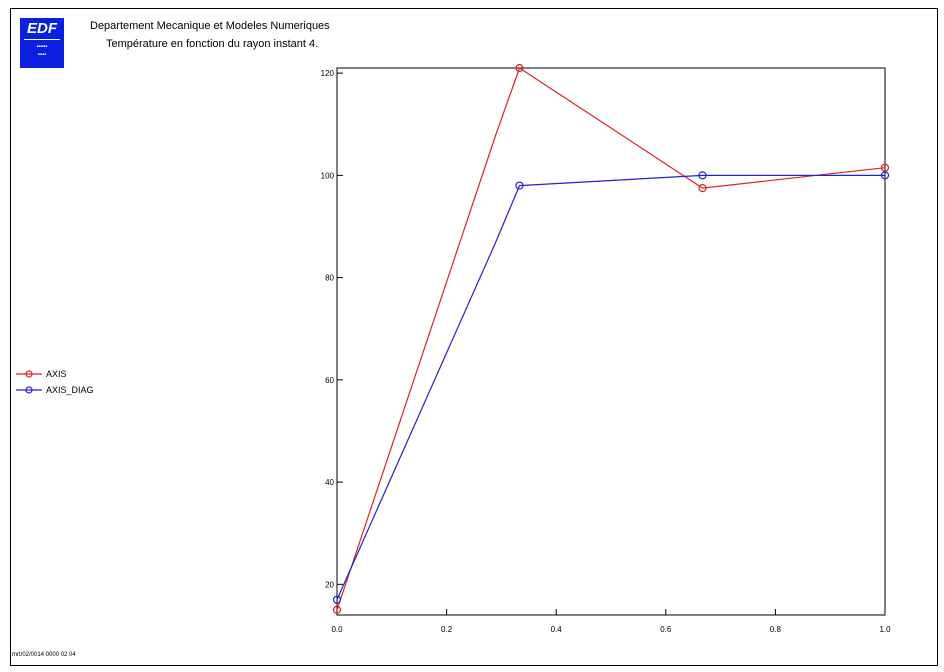 The width and height of the screenshot is (944, 672). I want to click on logo-divider, so click(42, 39).